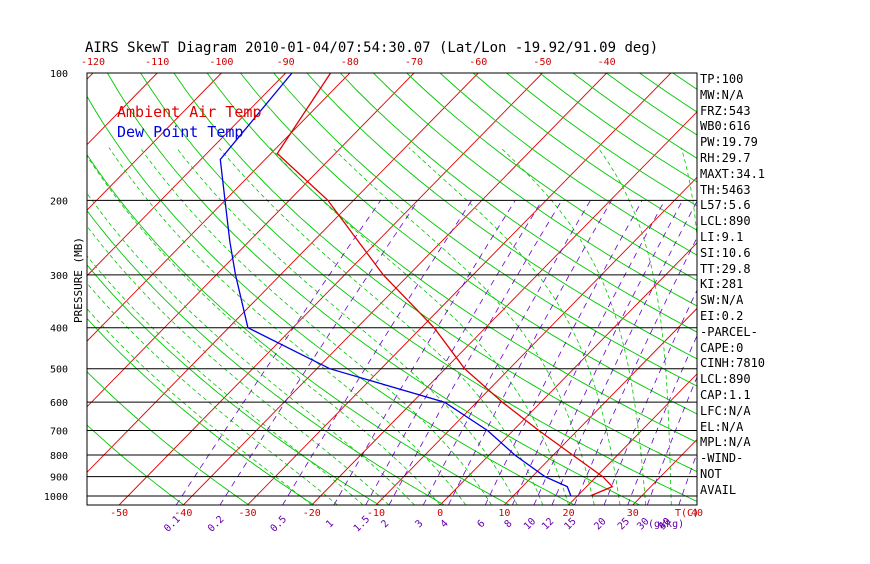 This screenshot has width=870, height=564. Describe the element at coordinates (732, 380) in the screenshot. I see `stat-parcel-lcl: LCL:890` at that location.